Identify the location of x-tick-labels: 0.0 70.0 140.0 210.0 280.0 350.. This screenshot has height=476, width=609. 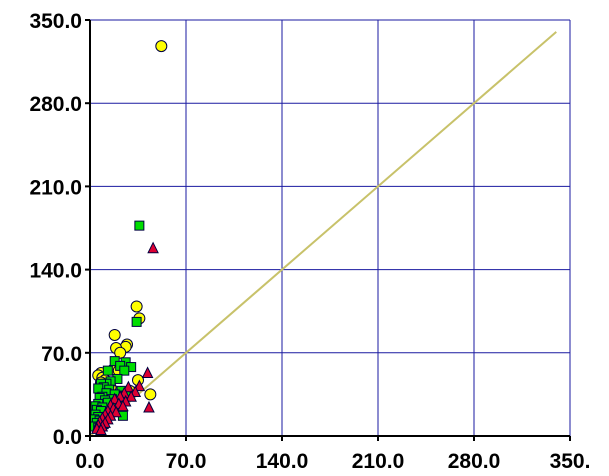
(332, 461).